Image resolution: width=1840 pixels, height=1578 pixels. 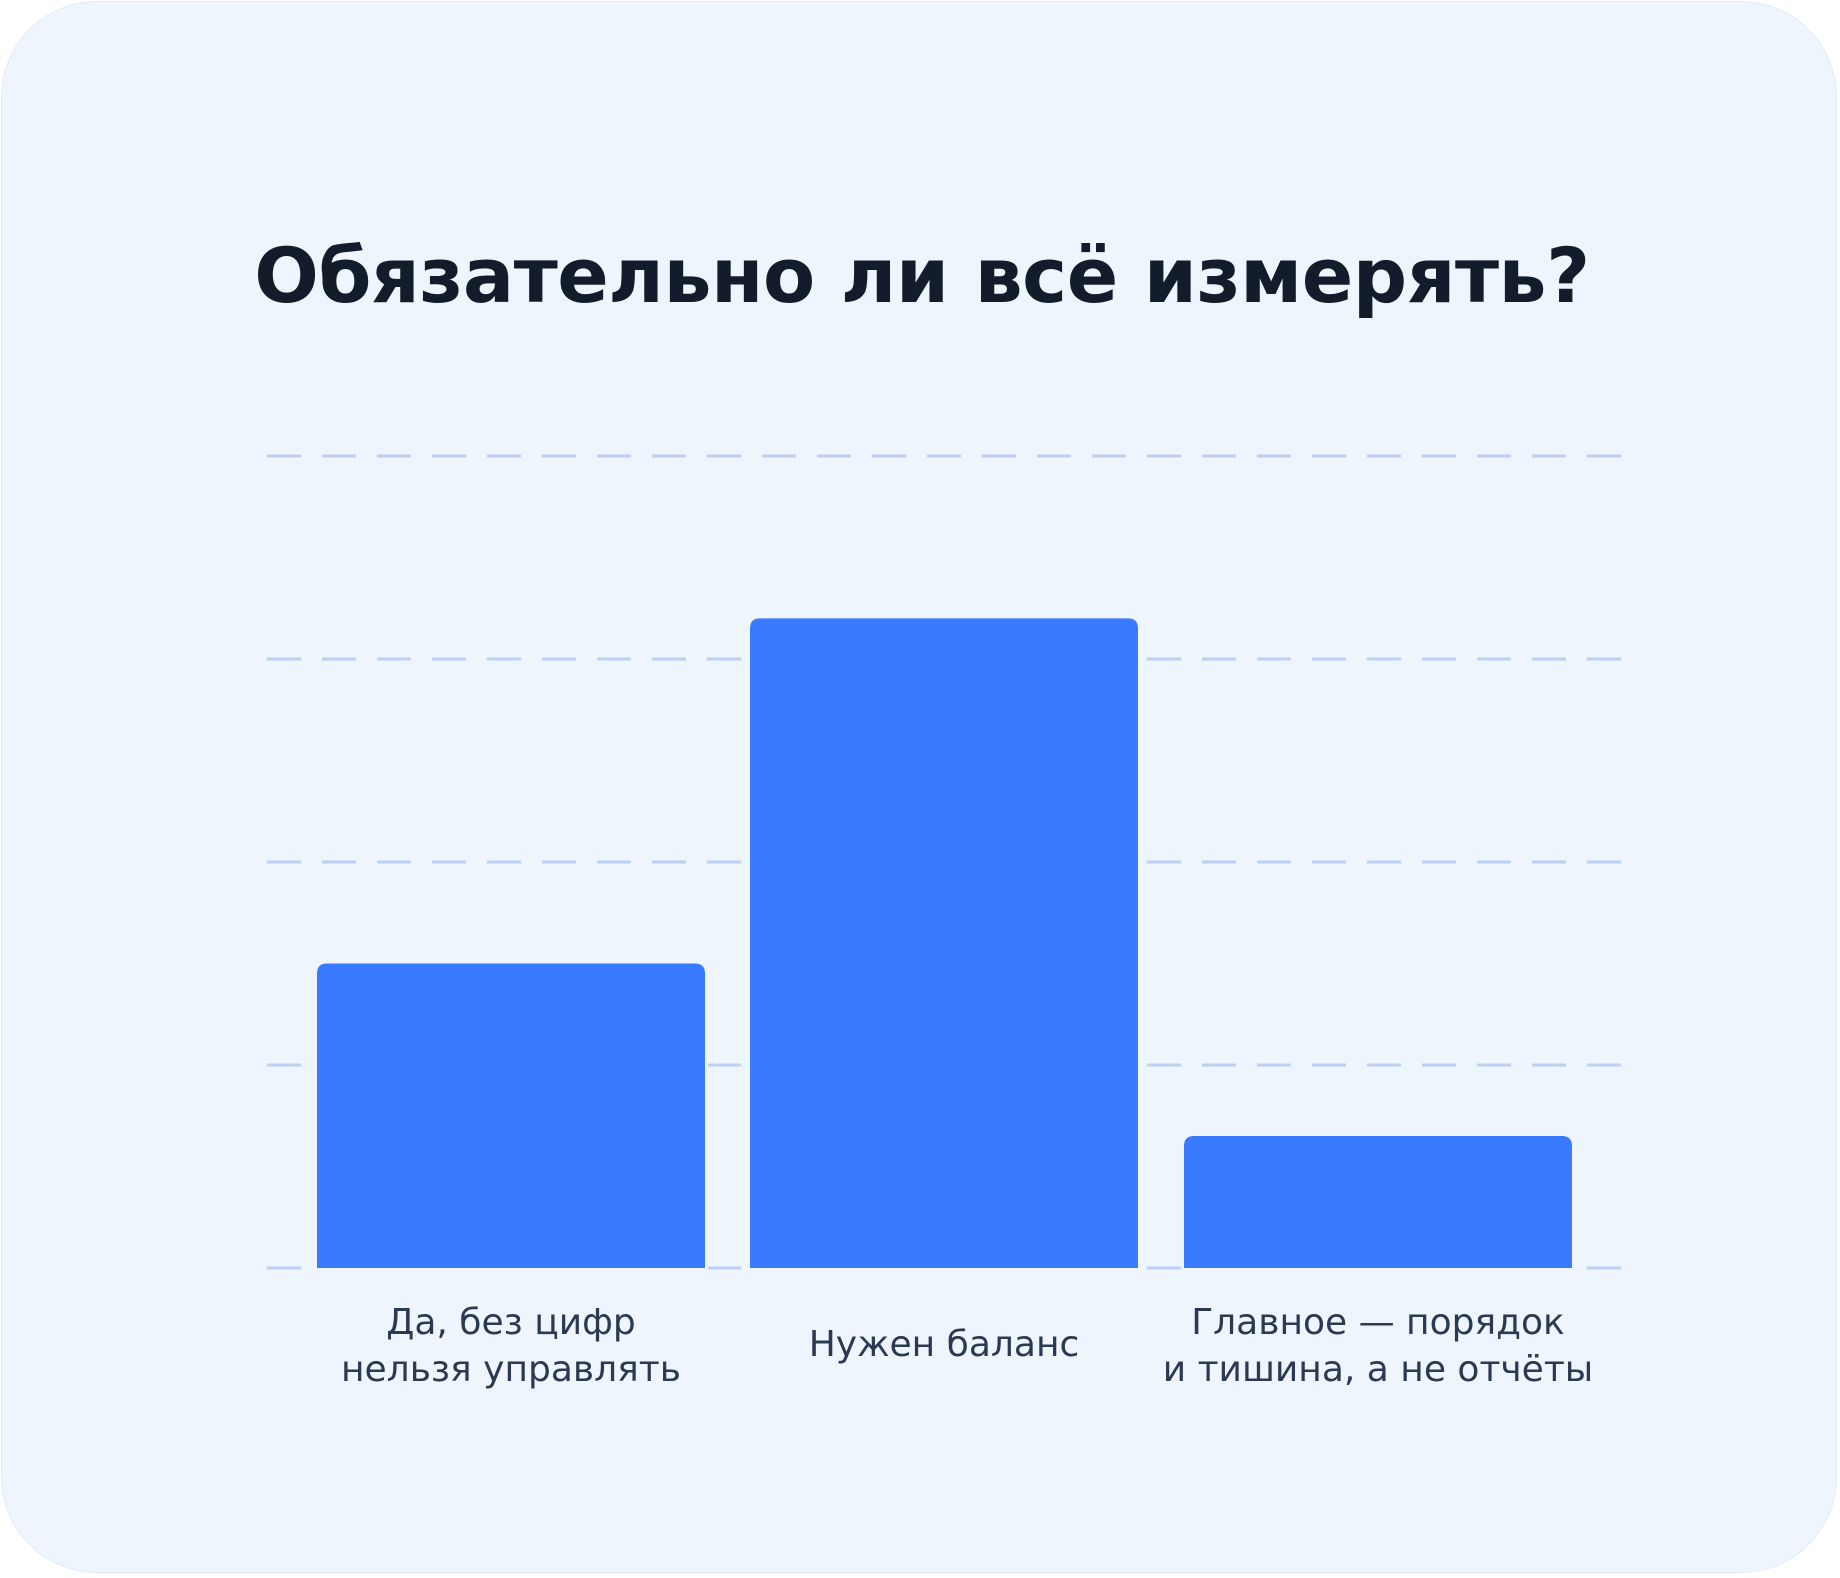 I want to click on category-label: Нужен баланс, so click(x=944, y=1344).